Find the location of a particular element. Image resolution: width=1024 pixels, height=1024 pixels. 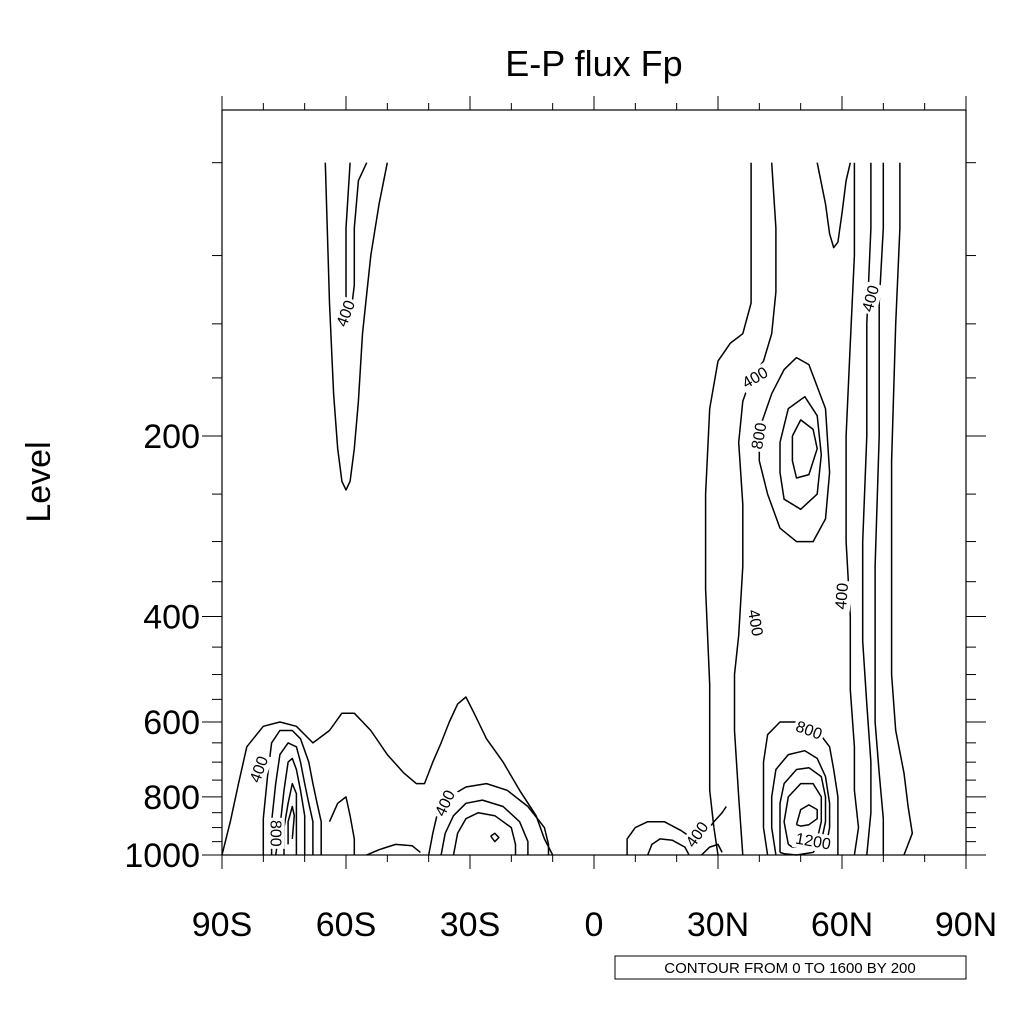

x-tick-label: 30S is located at coordinates (470, 925).